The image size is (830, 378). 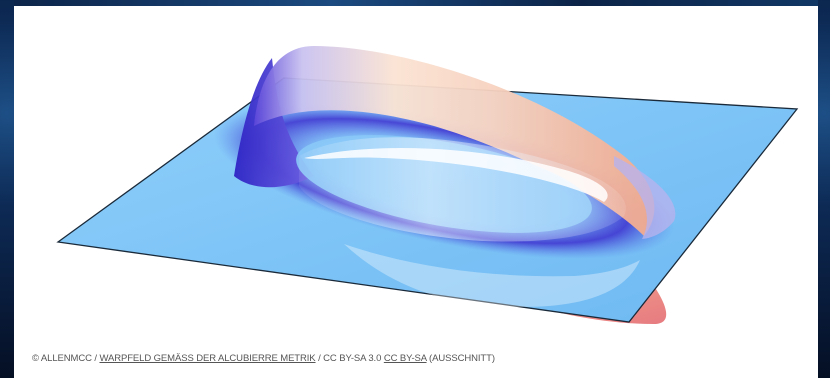 What do you see at coordinates (460, 358) in the screenshot?
I see `credit-suffix: (AUSSCHNITT)` at bounding box center [460, 358].